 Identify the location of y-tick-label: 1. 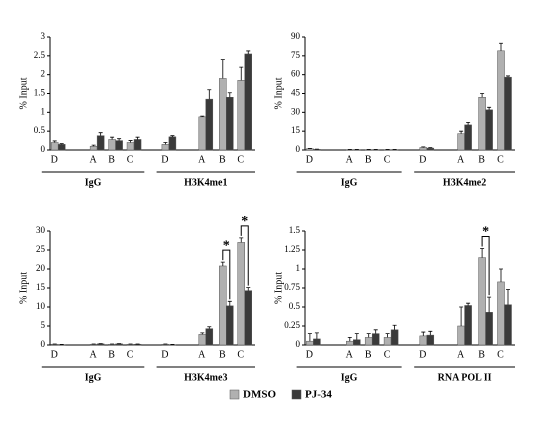
(298, 268).